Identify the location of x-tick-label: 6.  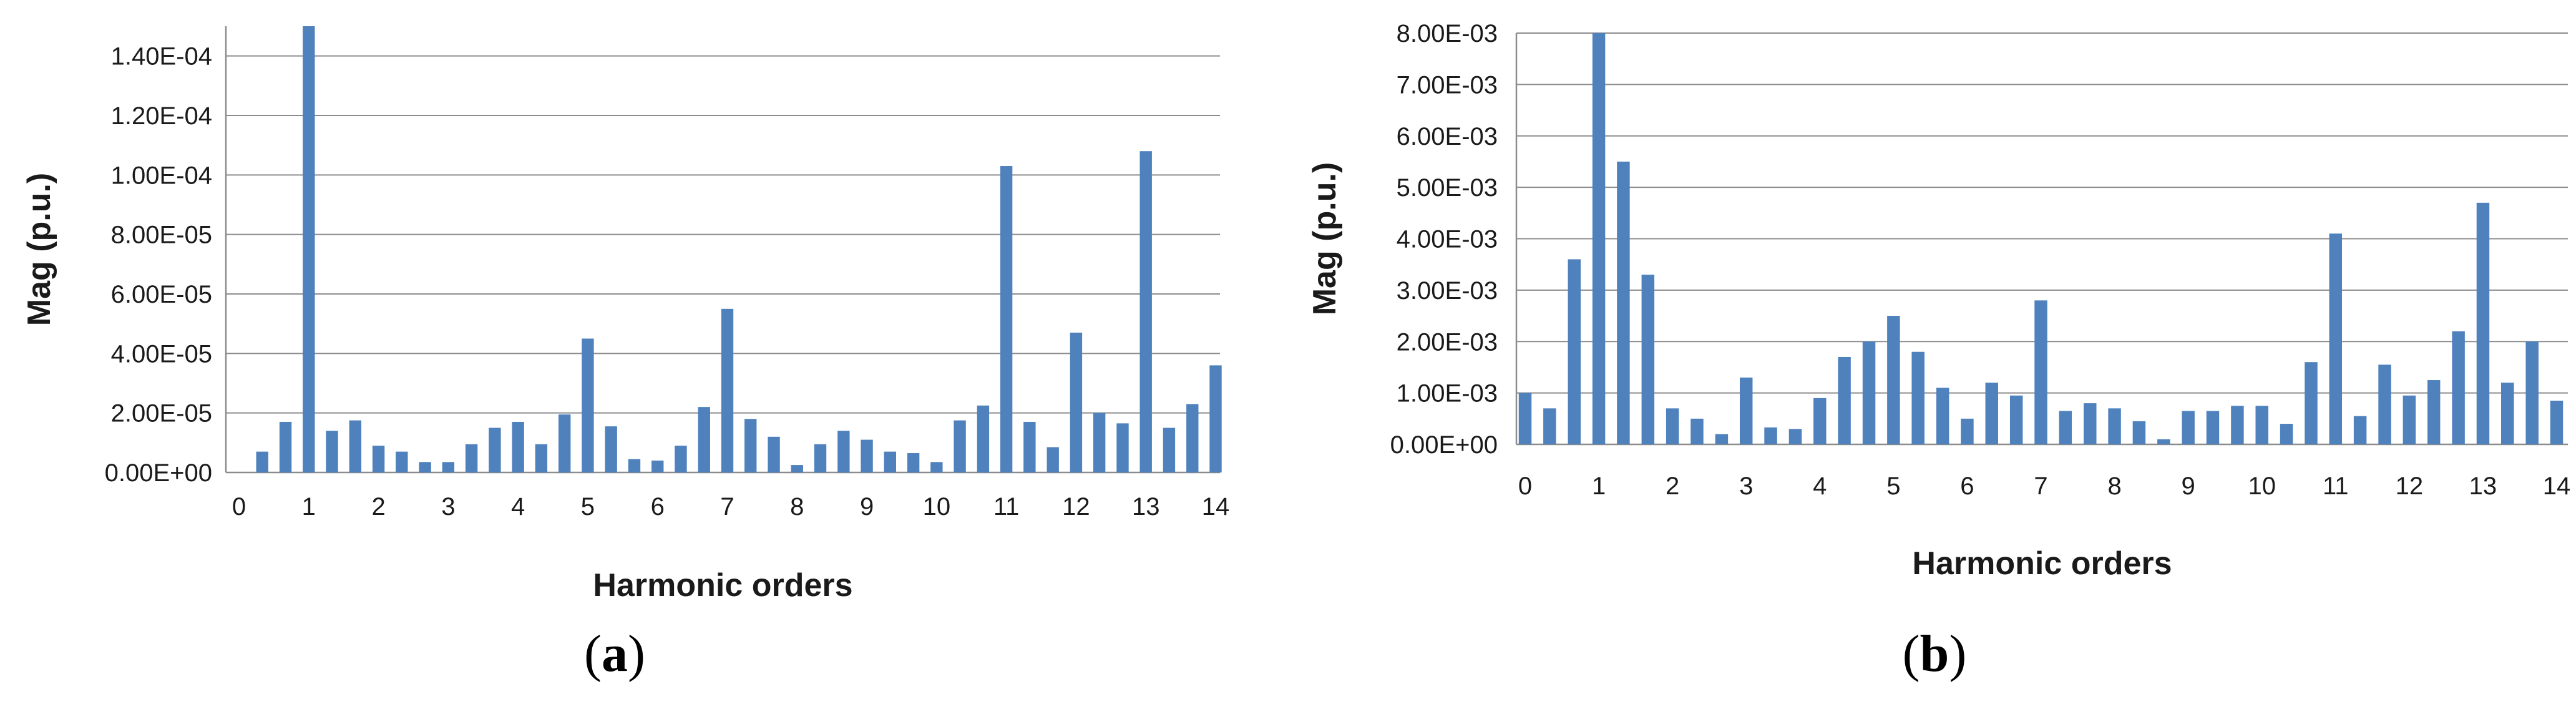
(658, 507).